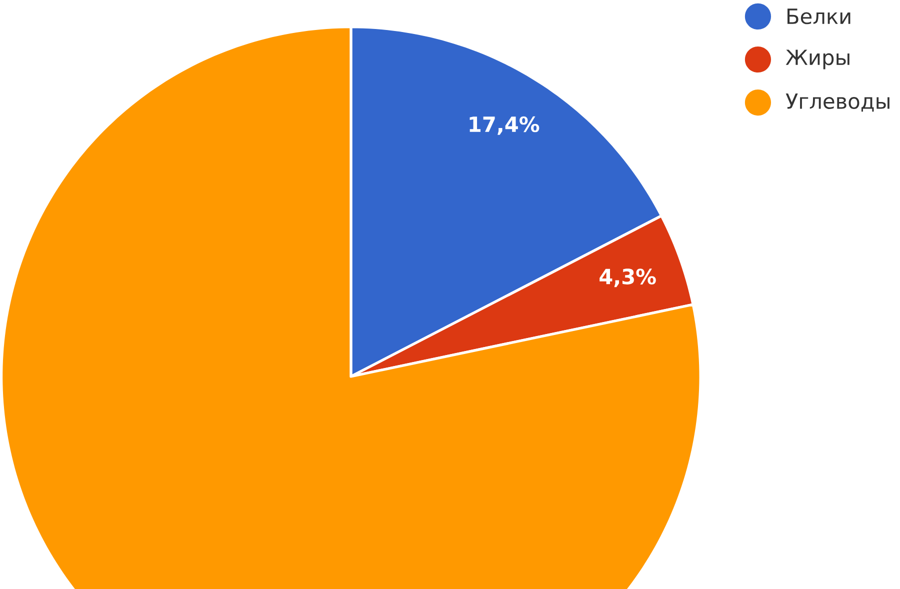  What do you see at coordinates (818, 60) in the screenshot?
I see `legend-label: Жиры` at bounding box center [818, 60].